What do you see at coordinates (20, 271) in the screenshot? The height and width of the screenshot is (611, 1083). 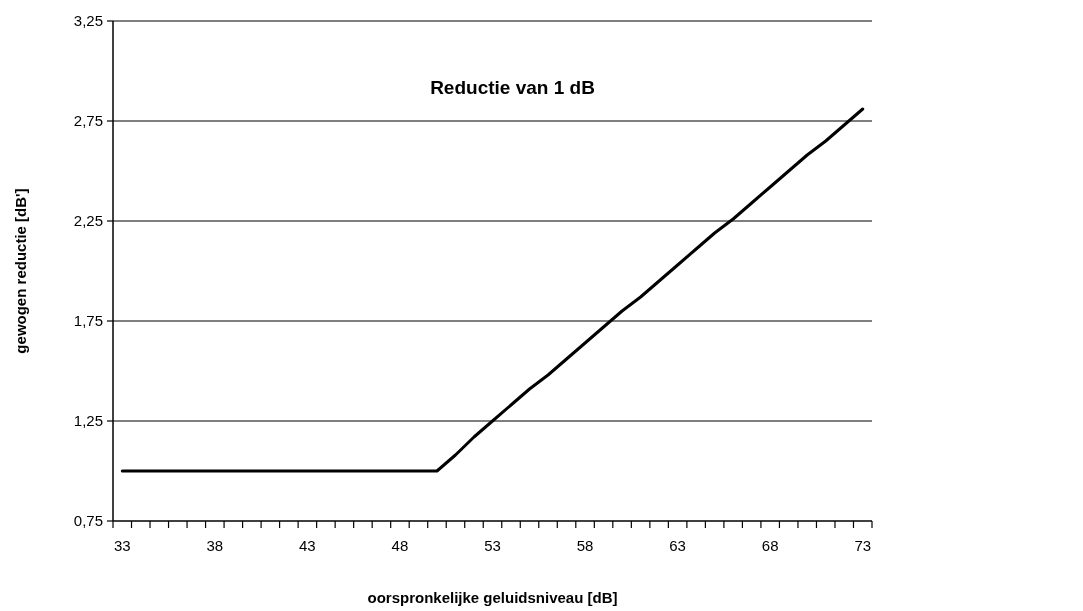 I see `y-axis-title: gewogen reductie [dB']` at bounding box center [20, 271].